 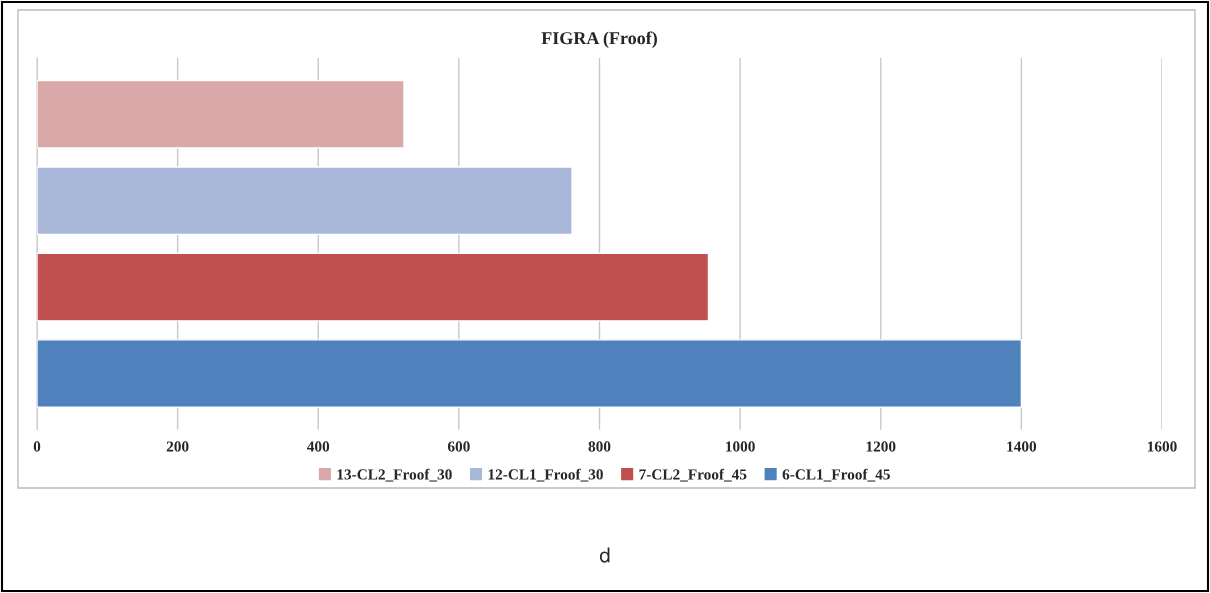 I want to click on x-tick-label: 1600, so click(x=1162, y=446).